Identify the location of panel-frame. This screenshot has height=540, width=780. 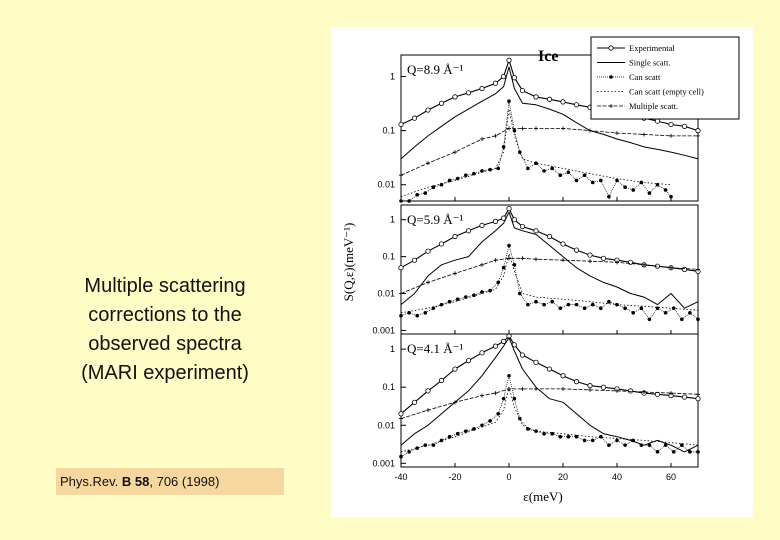
(549, 128).